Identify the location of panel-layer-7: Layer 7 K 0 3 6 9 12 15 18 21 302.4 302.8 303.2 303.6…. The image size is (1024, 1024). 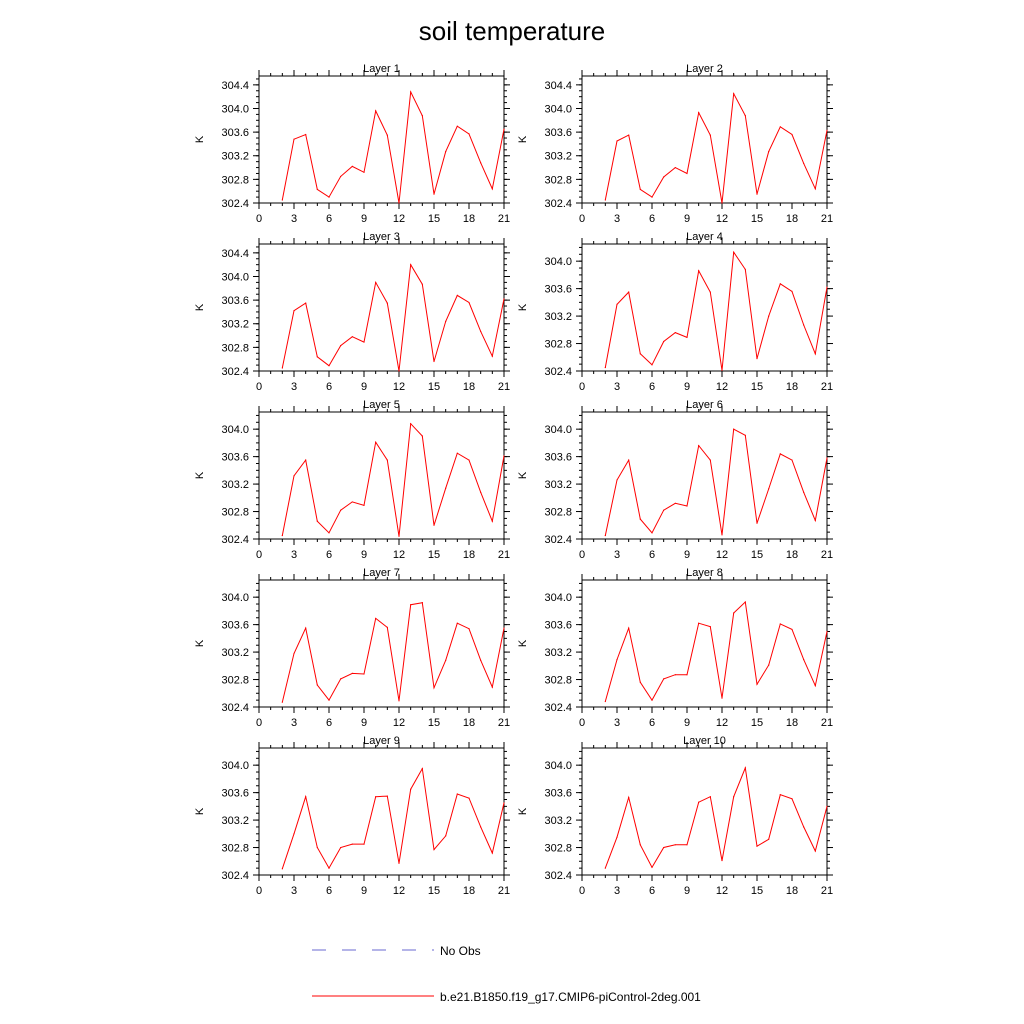
(352, 648).